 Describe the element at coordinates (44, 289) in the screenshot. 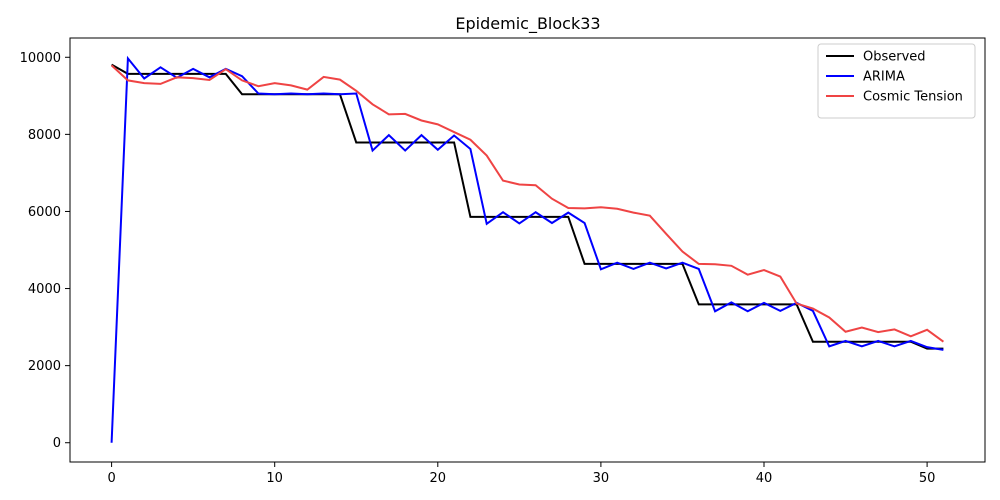

I see `y-tick-label: 4000` at that location.